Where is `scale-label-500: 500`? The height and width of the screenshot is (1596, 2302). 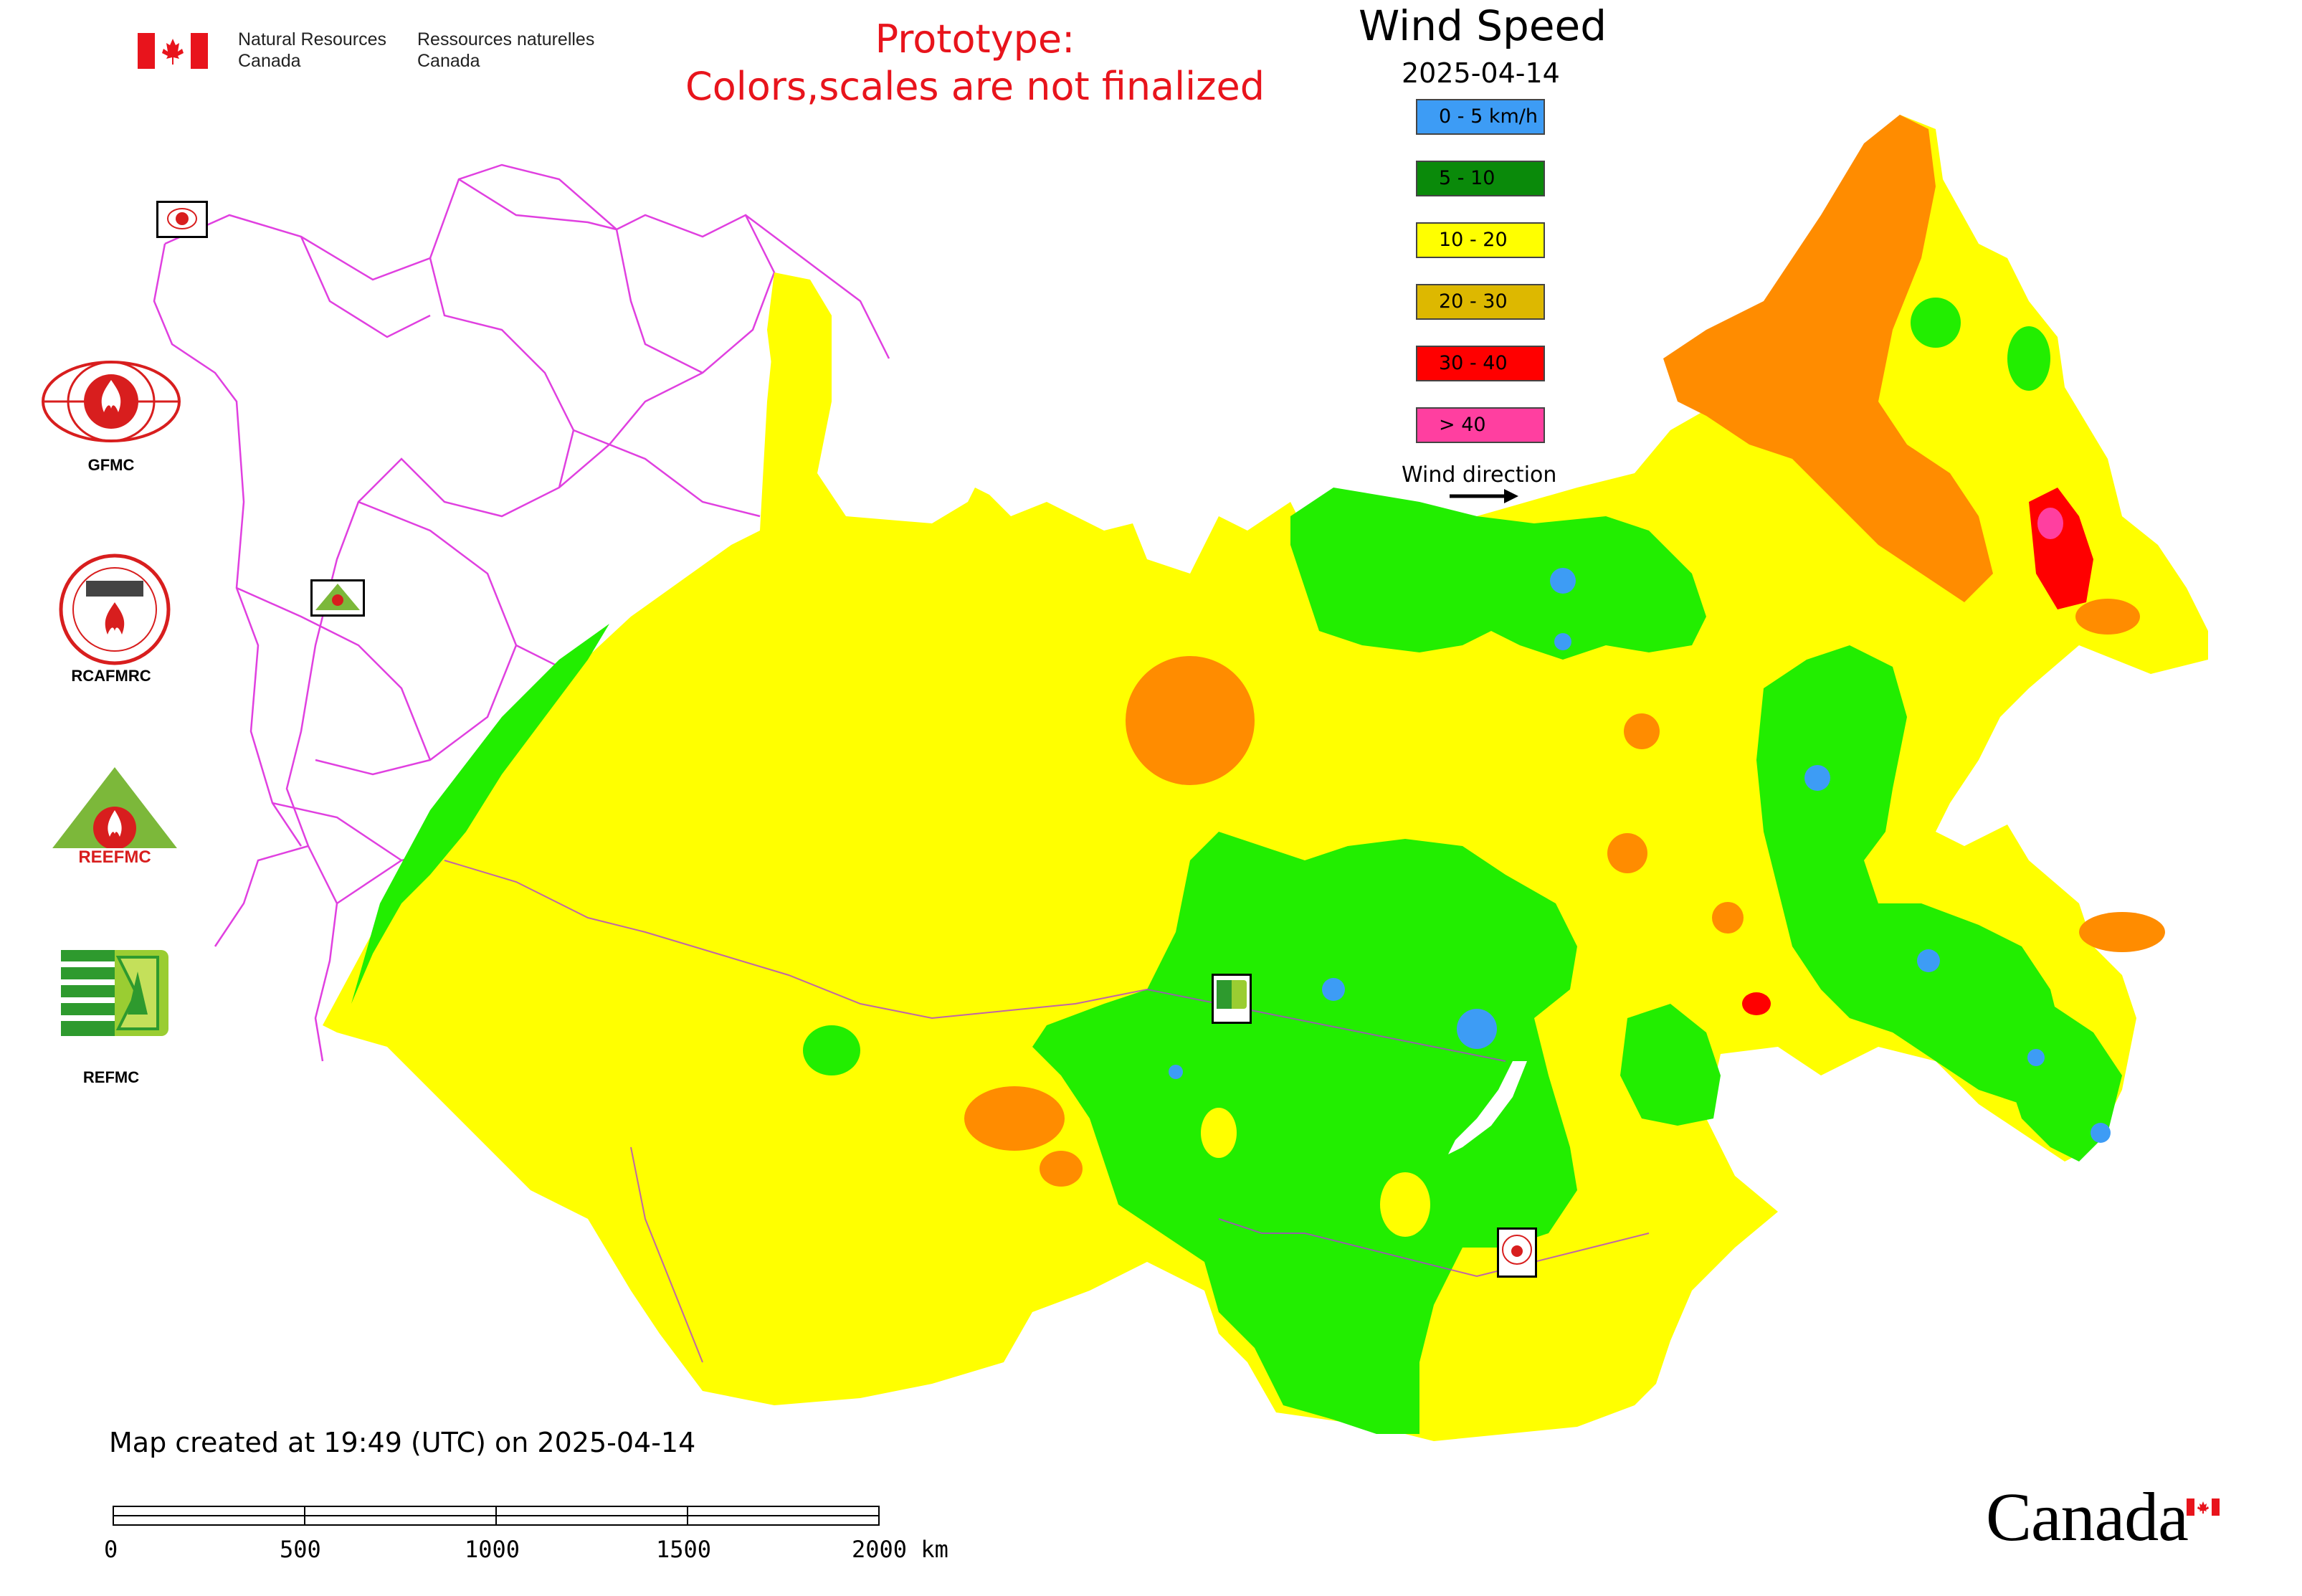
scale-label-500: 500 is located at coordinates (301, 1549).